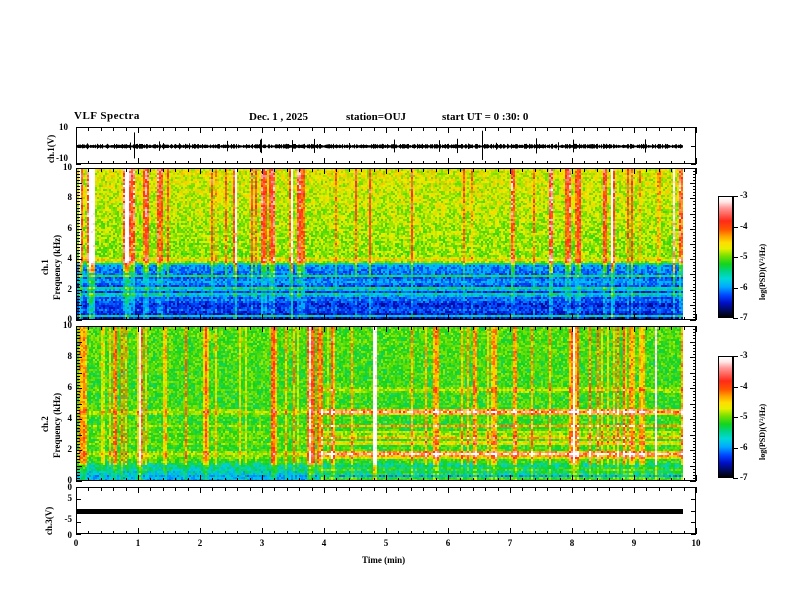 This screenshot has height=612, width=792. Describe the element at coordinates (324, 543) in the screenshot. I see `x-tick-label-4: 4` at that location.